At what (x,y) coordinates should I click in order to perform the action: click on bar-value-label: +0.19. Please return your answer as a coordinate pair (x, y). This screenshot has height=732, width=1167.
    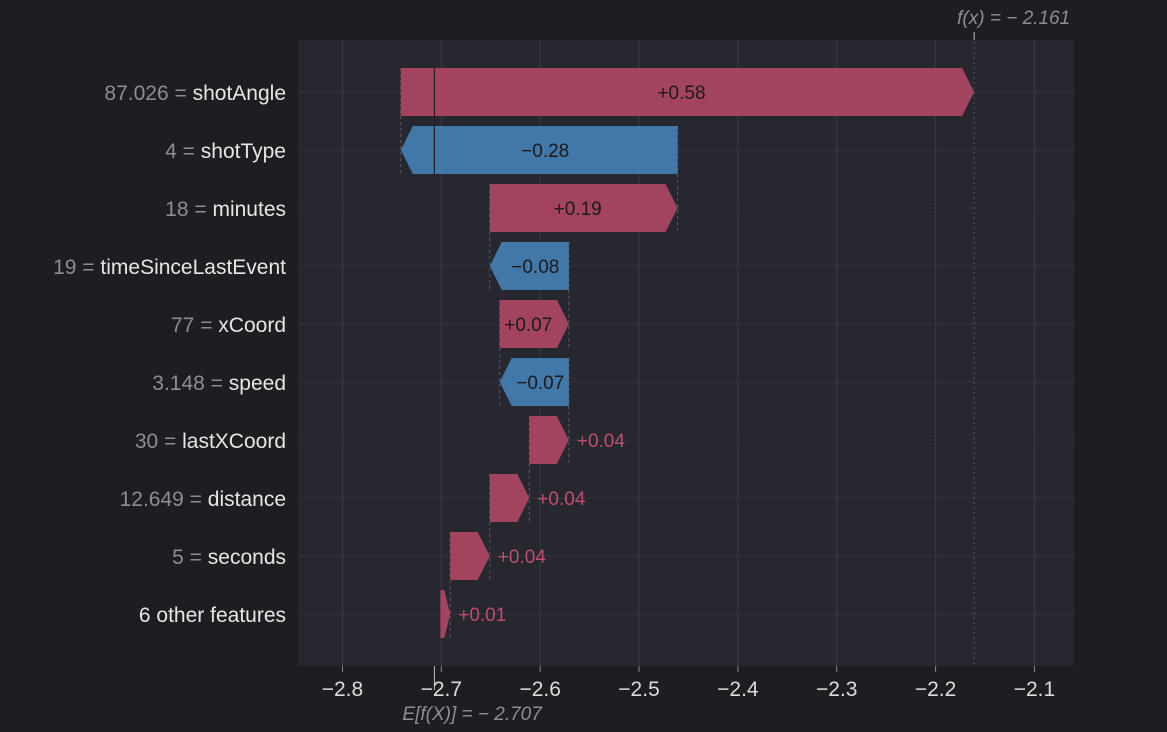
    Looking at the image, I should click on (578, 209).